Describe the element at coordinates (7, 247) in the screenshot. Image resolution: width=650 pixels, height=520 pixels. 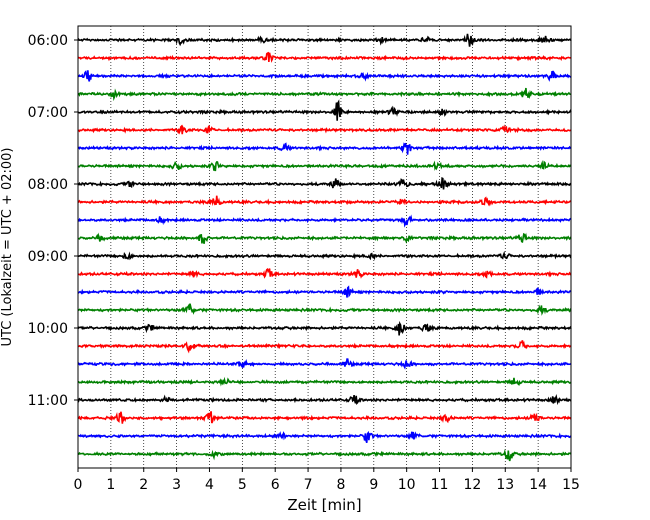
I see `y-axis-label: UTC (Lokalzeit = UTC + 02:00)` at that location.